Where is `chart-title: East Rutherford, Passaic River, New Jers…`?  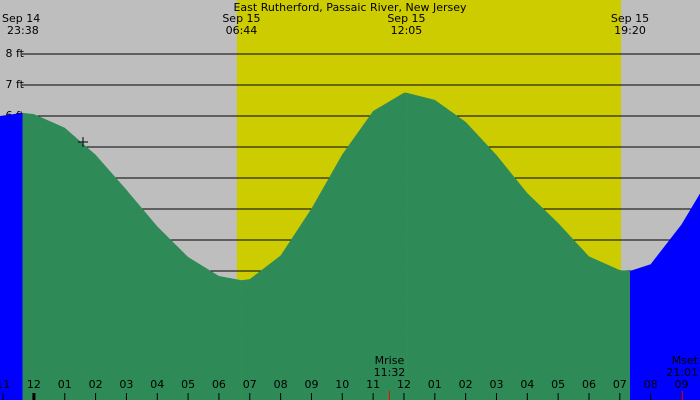 chart-title: East Rutherford, Passaic River, New Jers… is located at coordinates (350, 7).